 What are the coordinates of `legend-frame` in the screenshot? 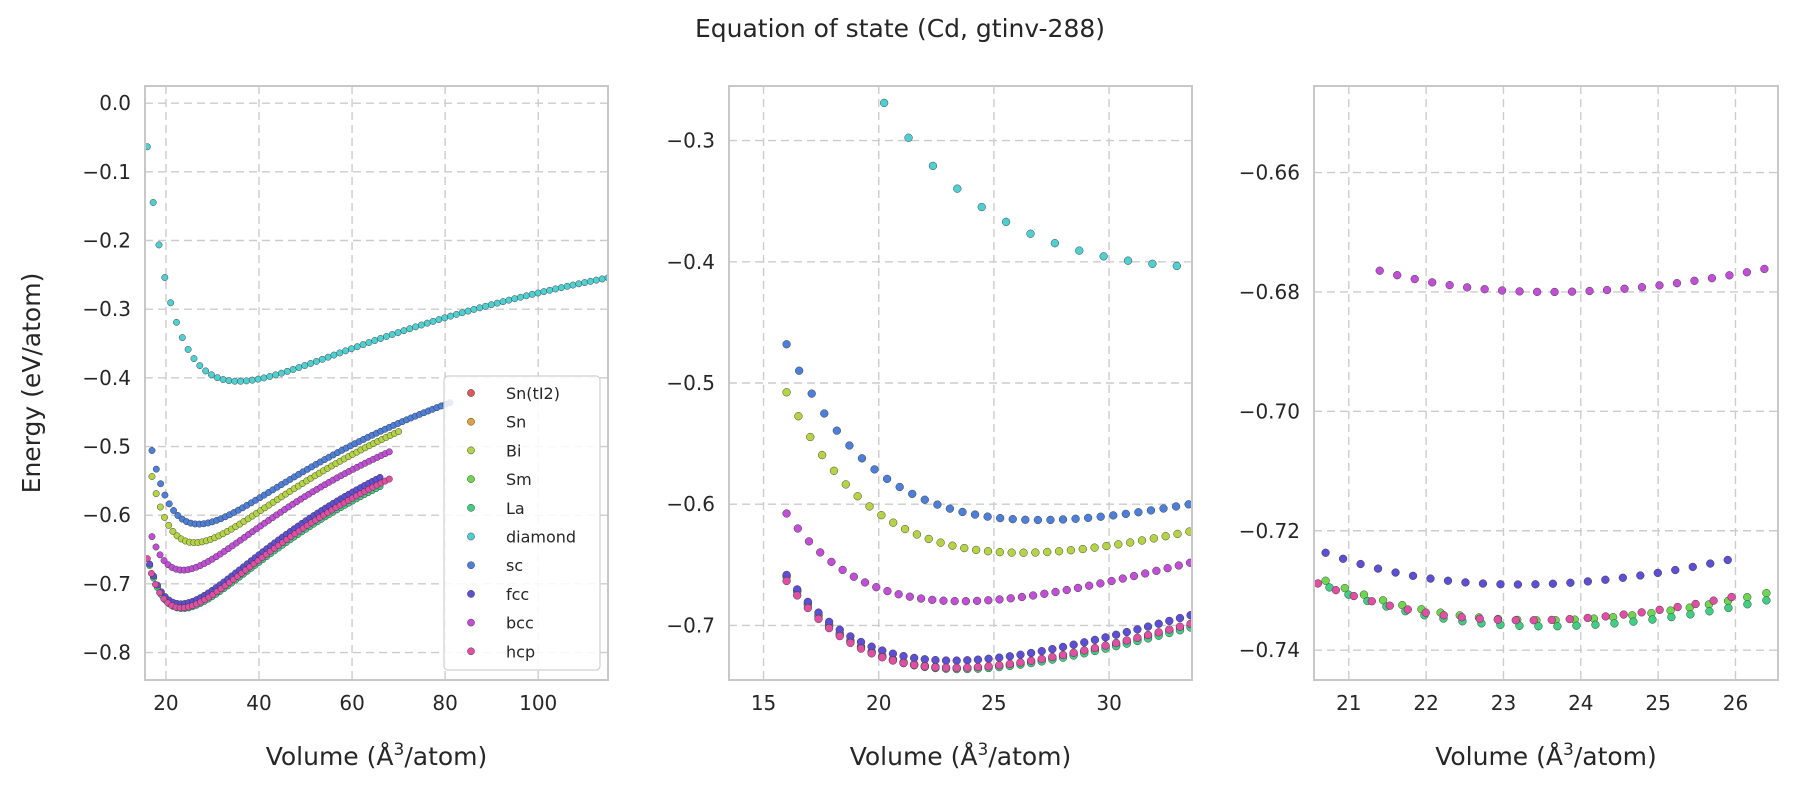 It's located at (522, 523).